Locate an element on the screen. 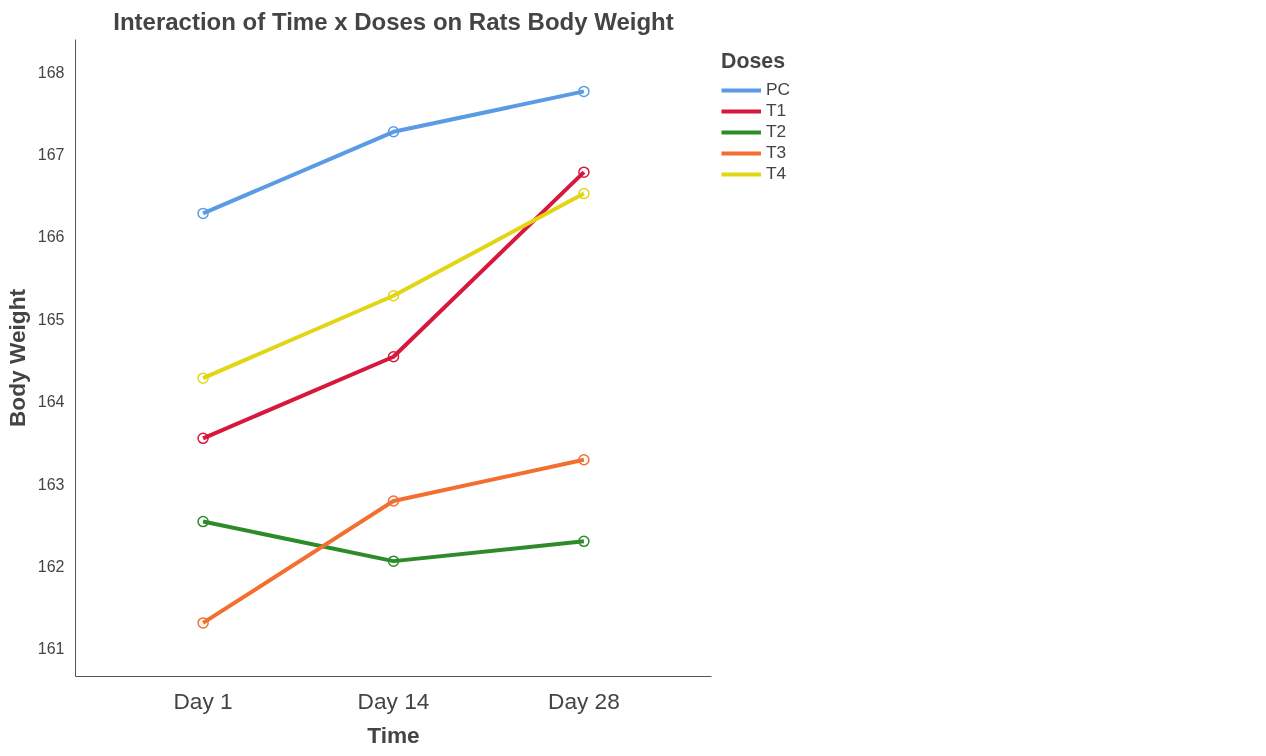 This screenshot has height=756, width=1266. legend-label: PC is located at coordinates (778, 89).